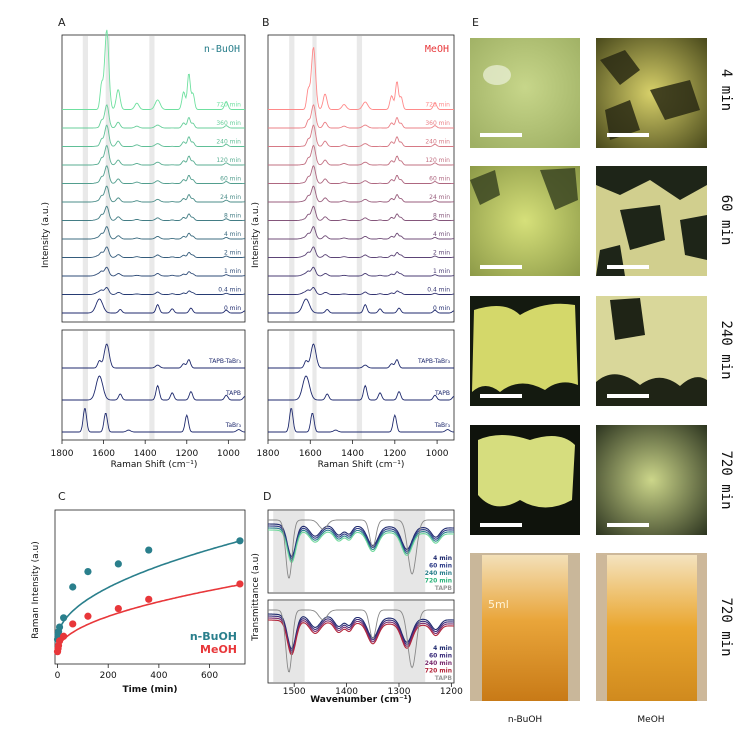  What do you see at coordinates (158, 676) in the screenshot?
I see `x-tick-label: 400` at bounding box center [158, 676].